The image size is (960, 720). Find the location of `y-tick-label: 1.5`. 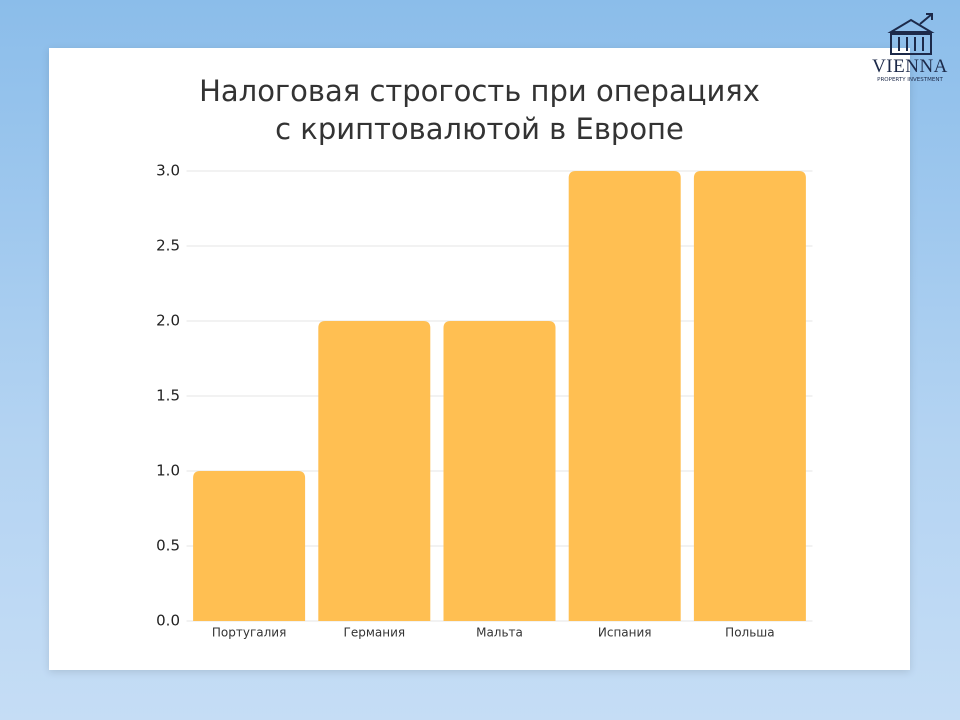

y-tick-label: 1.5 is located at coordinates (168, 396).